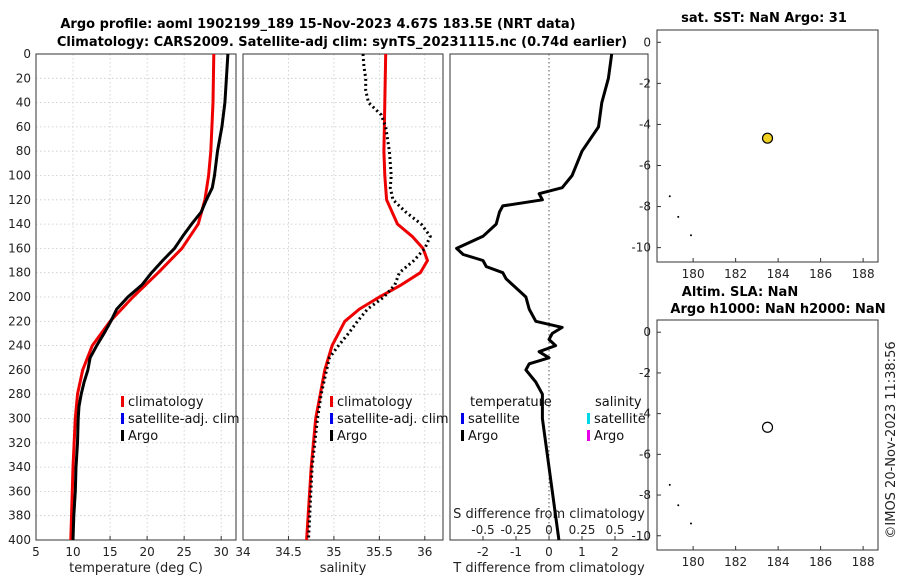 This screenshot has height=580, width=900. What do you see at coordinates (863, 274) in the screenshot?
I see `sst-map-xtick-label: 188` at bounding box center [863, 274].